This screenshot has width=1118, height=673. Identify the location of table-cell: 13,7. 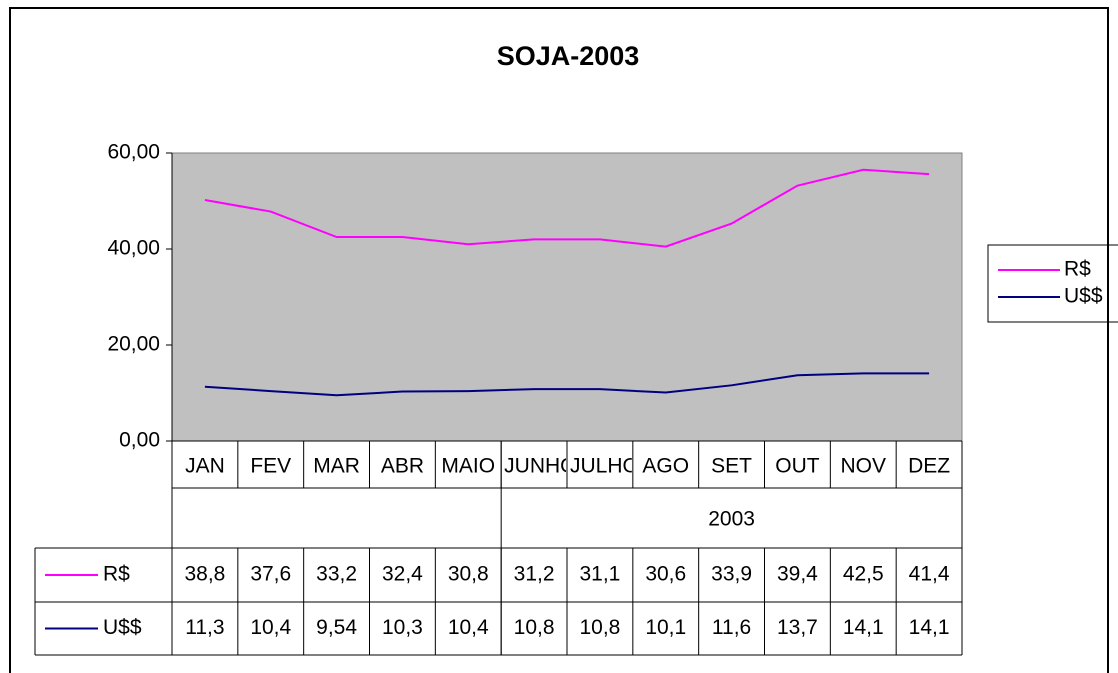
(797, 627).